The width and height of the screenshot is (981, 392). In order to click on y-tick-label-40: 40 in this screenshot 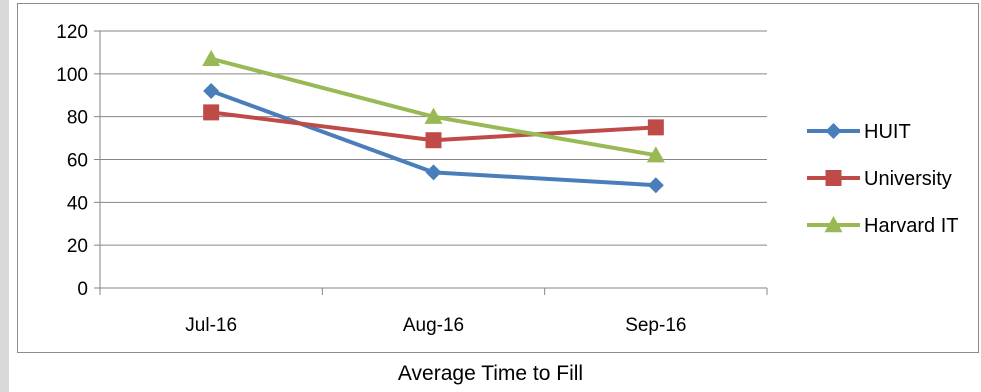, I will do `click(77, 203)`.